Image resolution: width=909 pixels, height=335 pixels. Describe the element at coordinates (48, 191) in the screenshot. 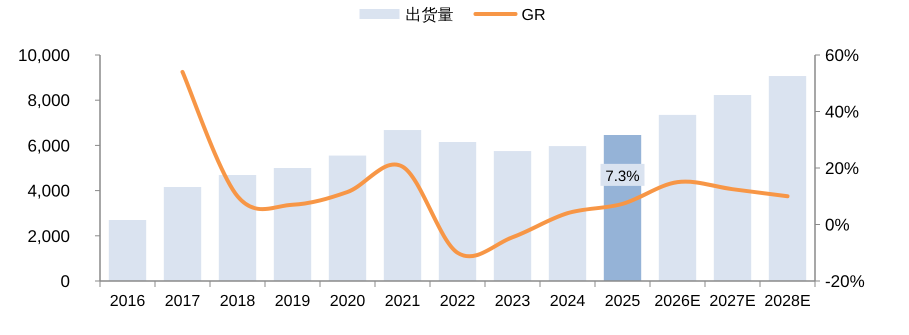

I see `y-tick-label: 4,000` at that location.